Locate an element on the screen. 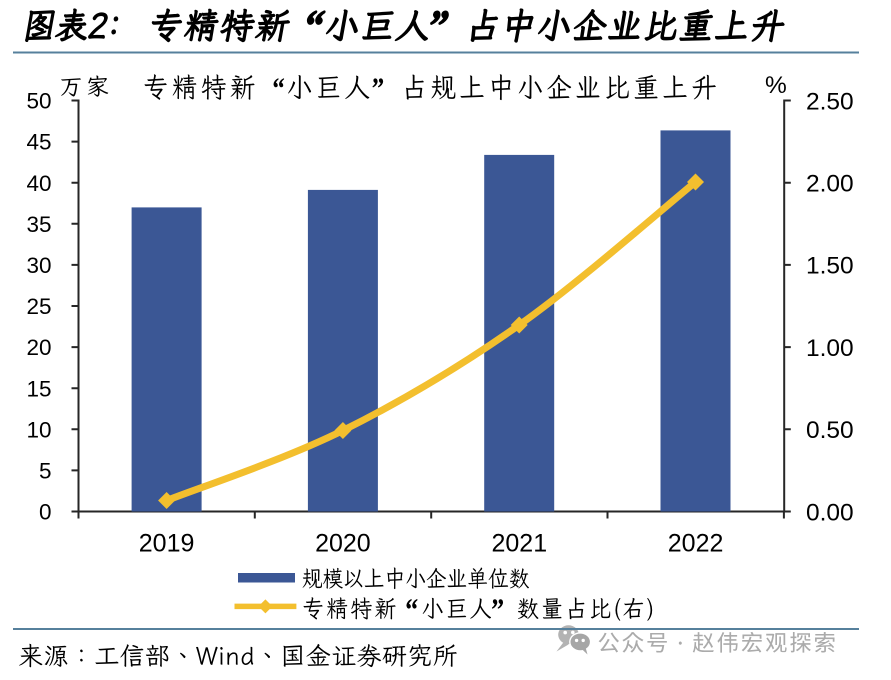 The height and width of the screenshot is (680, 891). svg-text: 40 is located at coordinates (38, 183).